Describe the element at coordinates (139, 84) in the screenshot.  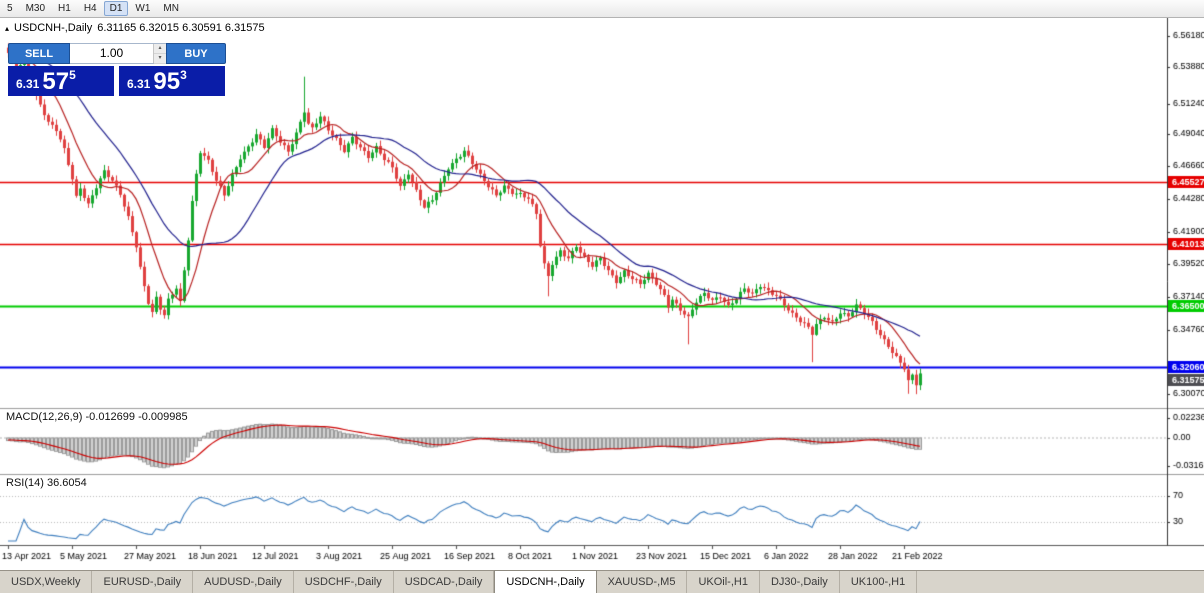
I see `buy-price-major: 6.31` at that location.